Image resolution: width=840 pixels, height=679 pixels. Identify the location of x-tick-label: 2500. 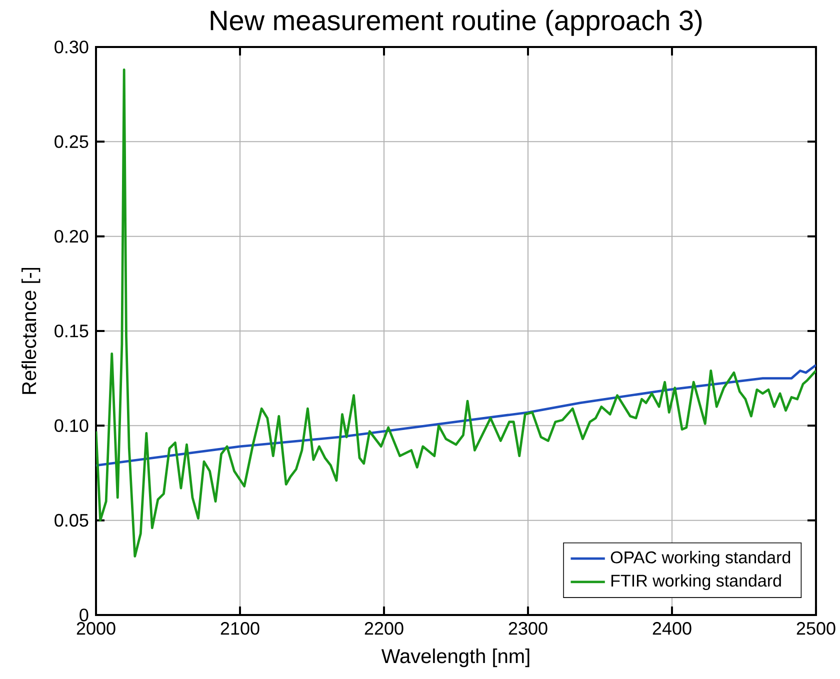
(816, 628).